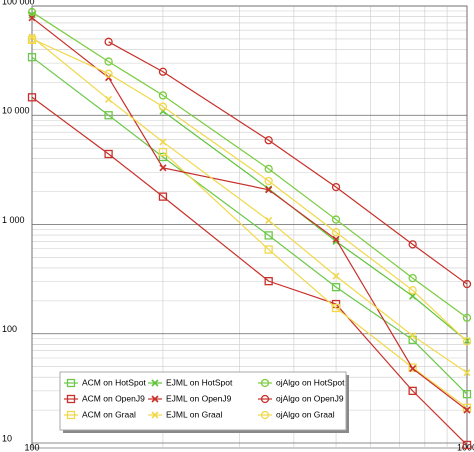 Image resolution: width=474 pixels, height=452 pixels. I want to click on y-tick-label: 100 000, so click(18, 3).